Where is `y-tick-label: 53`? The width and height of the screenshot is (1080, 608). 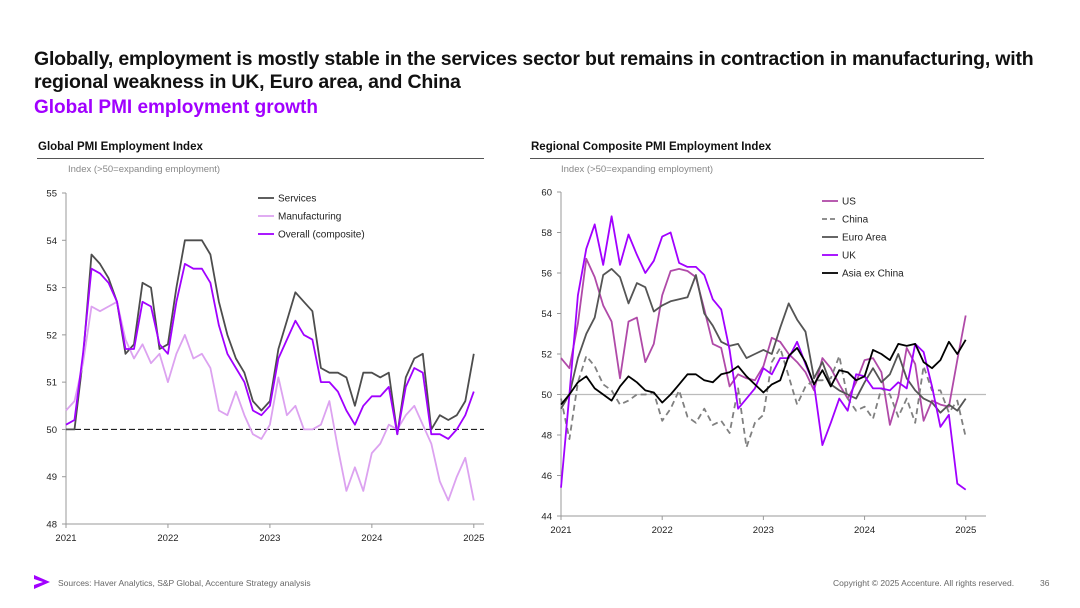
y-tick-label: 53 is located at coordinates (51, 288).